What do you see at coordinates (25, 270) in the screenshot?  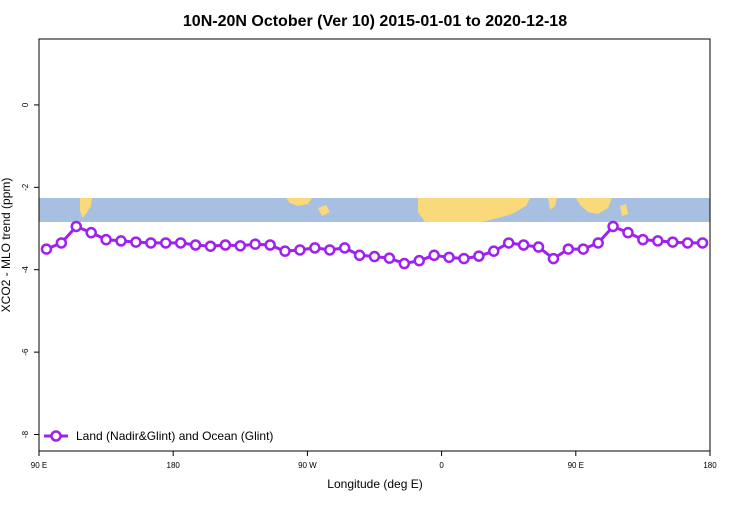 I see `y-tick-label: -4` at bounding box center [25, 270].